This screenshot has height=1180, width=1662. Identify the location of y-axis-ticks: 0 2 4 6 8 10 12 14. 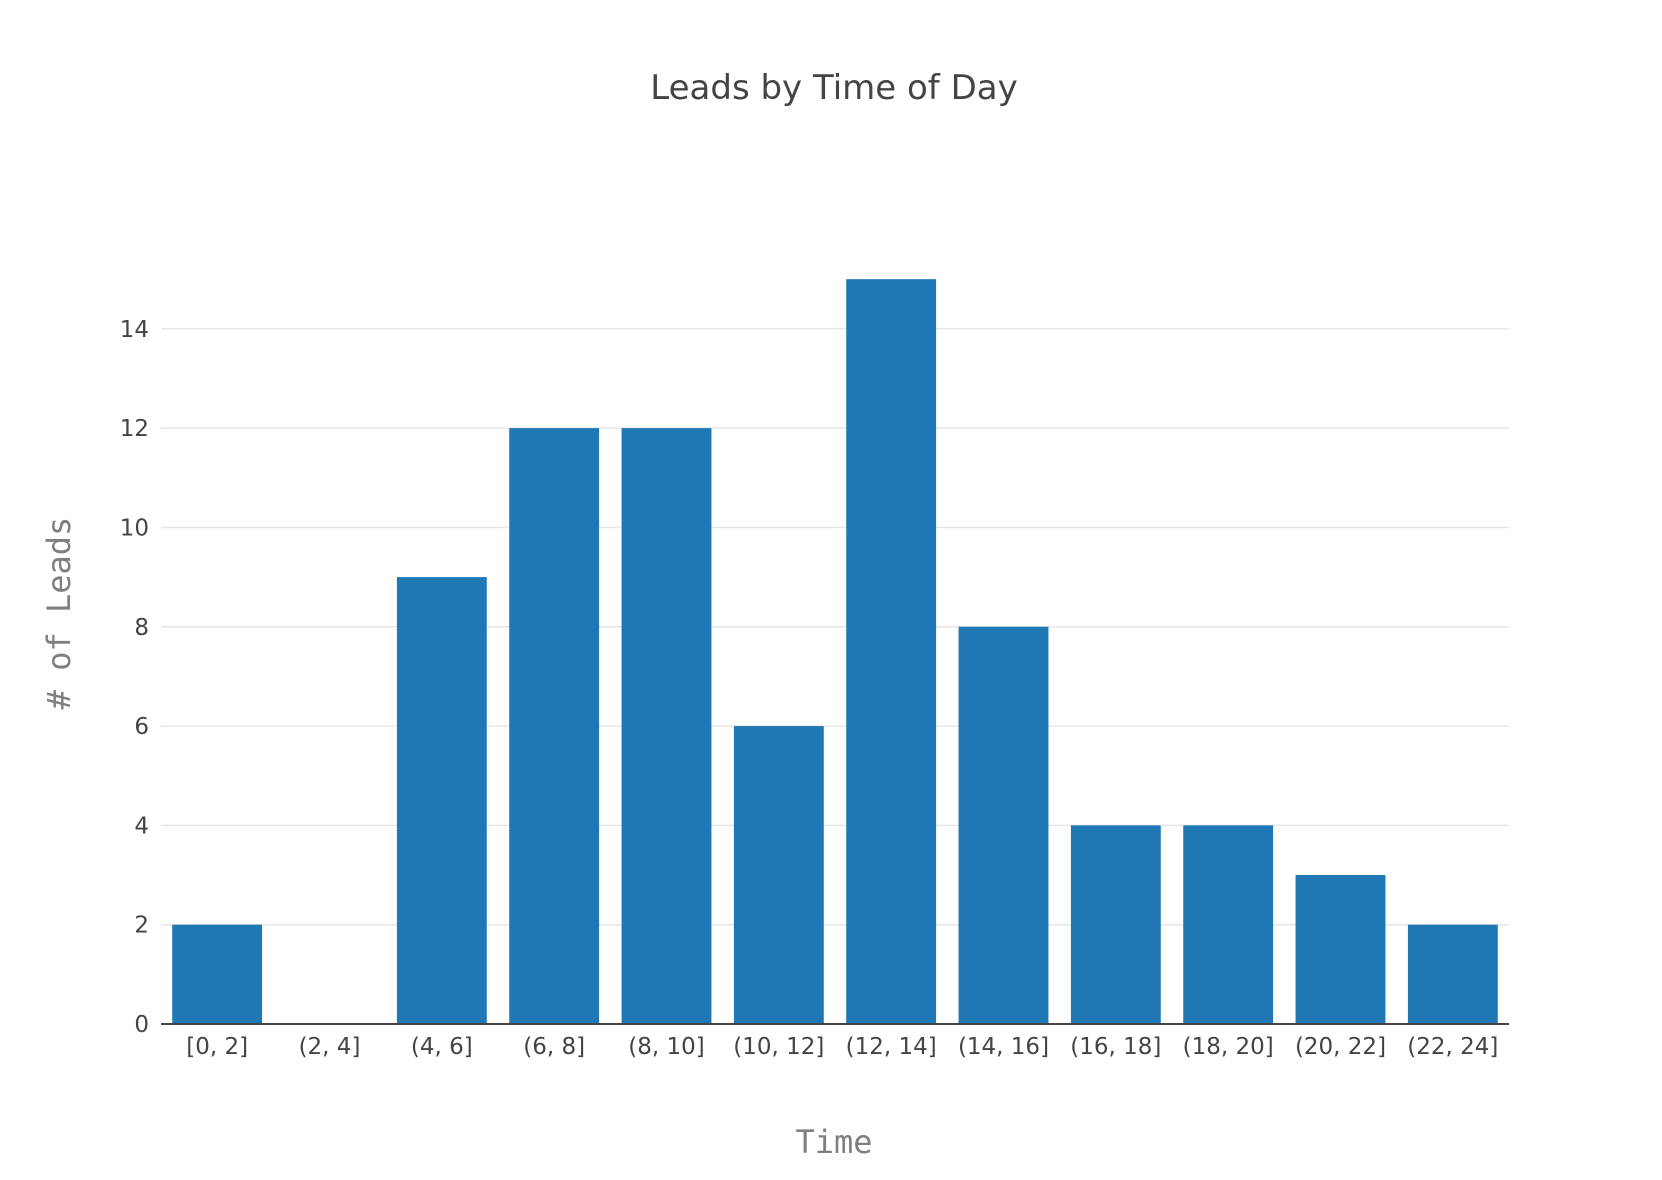
(134, 677).